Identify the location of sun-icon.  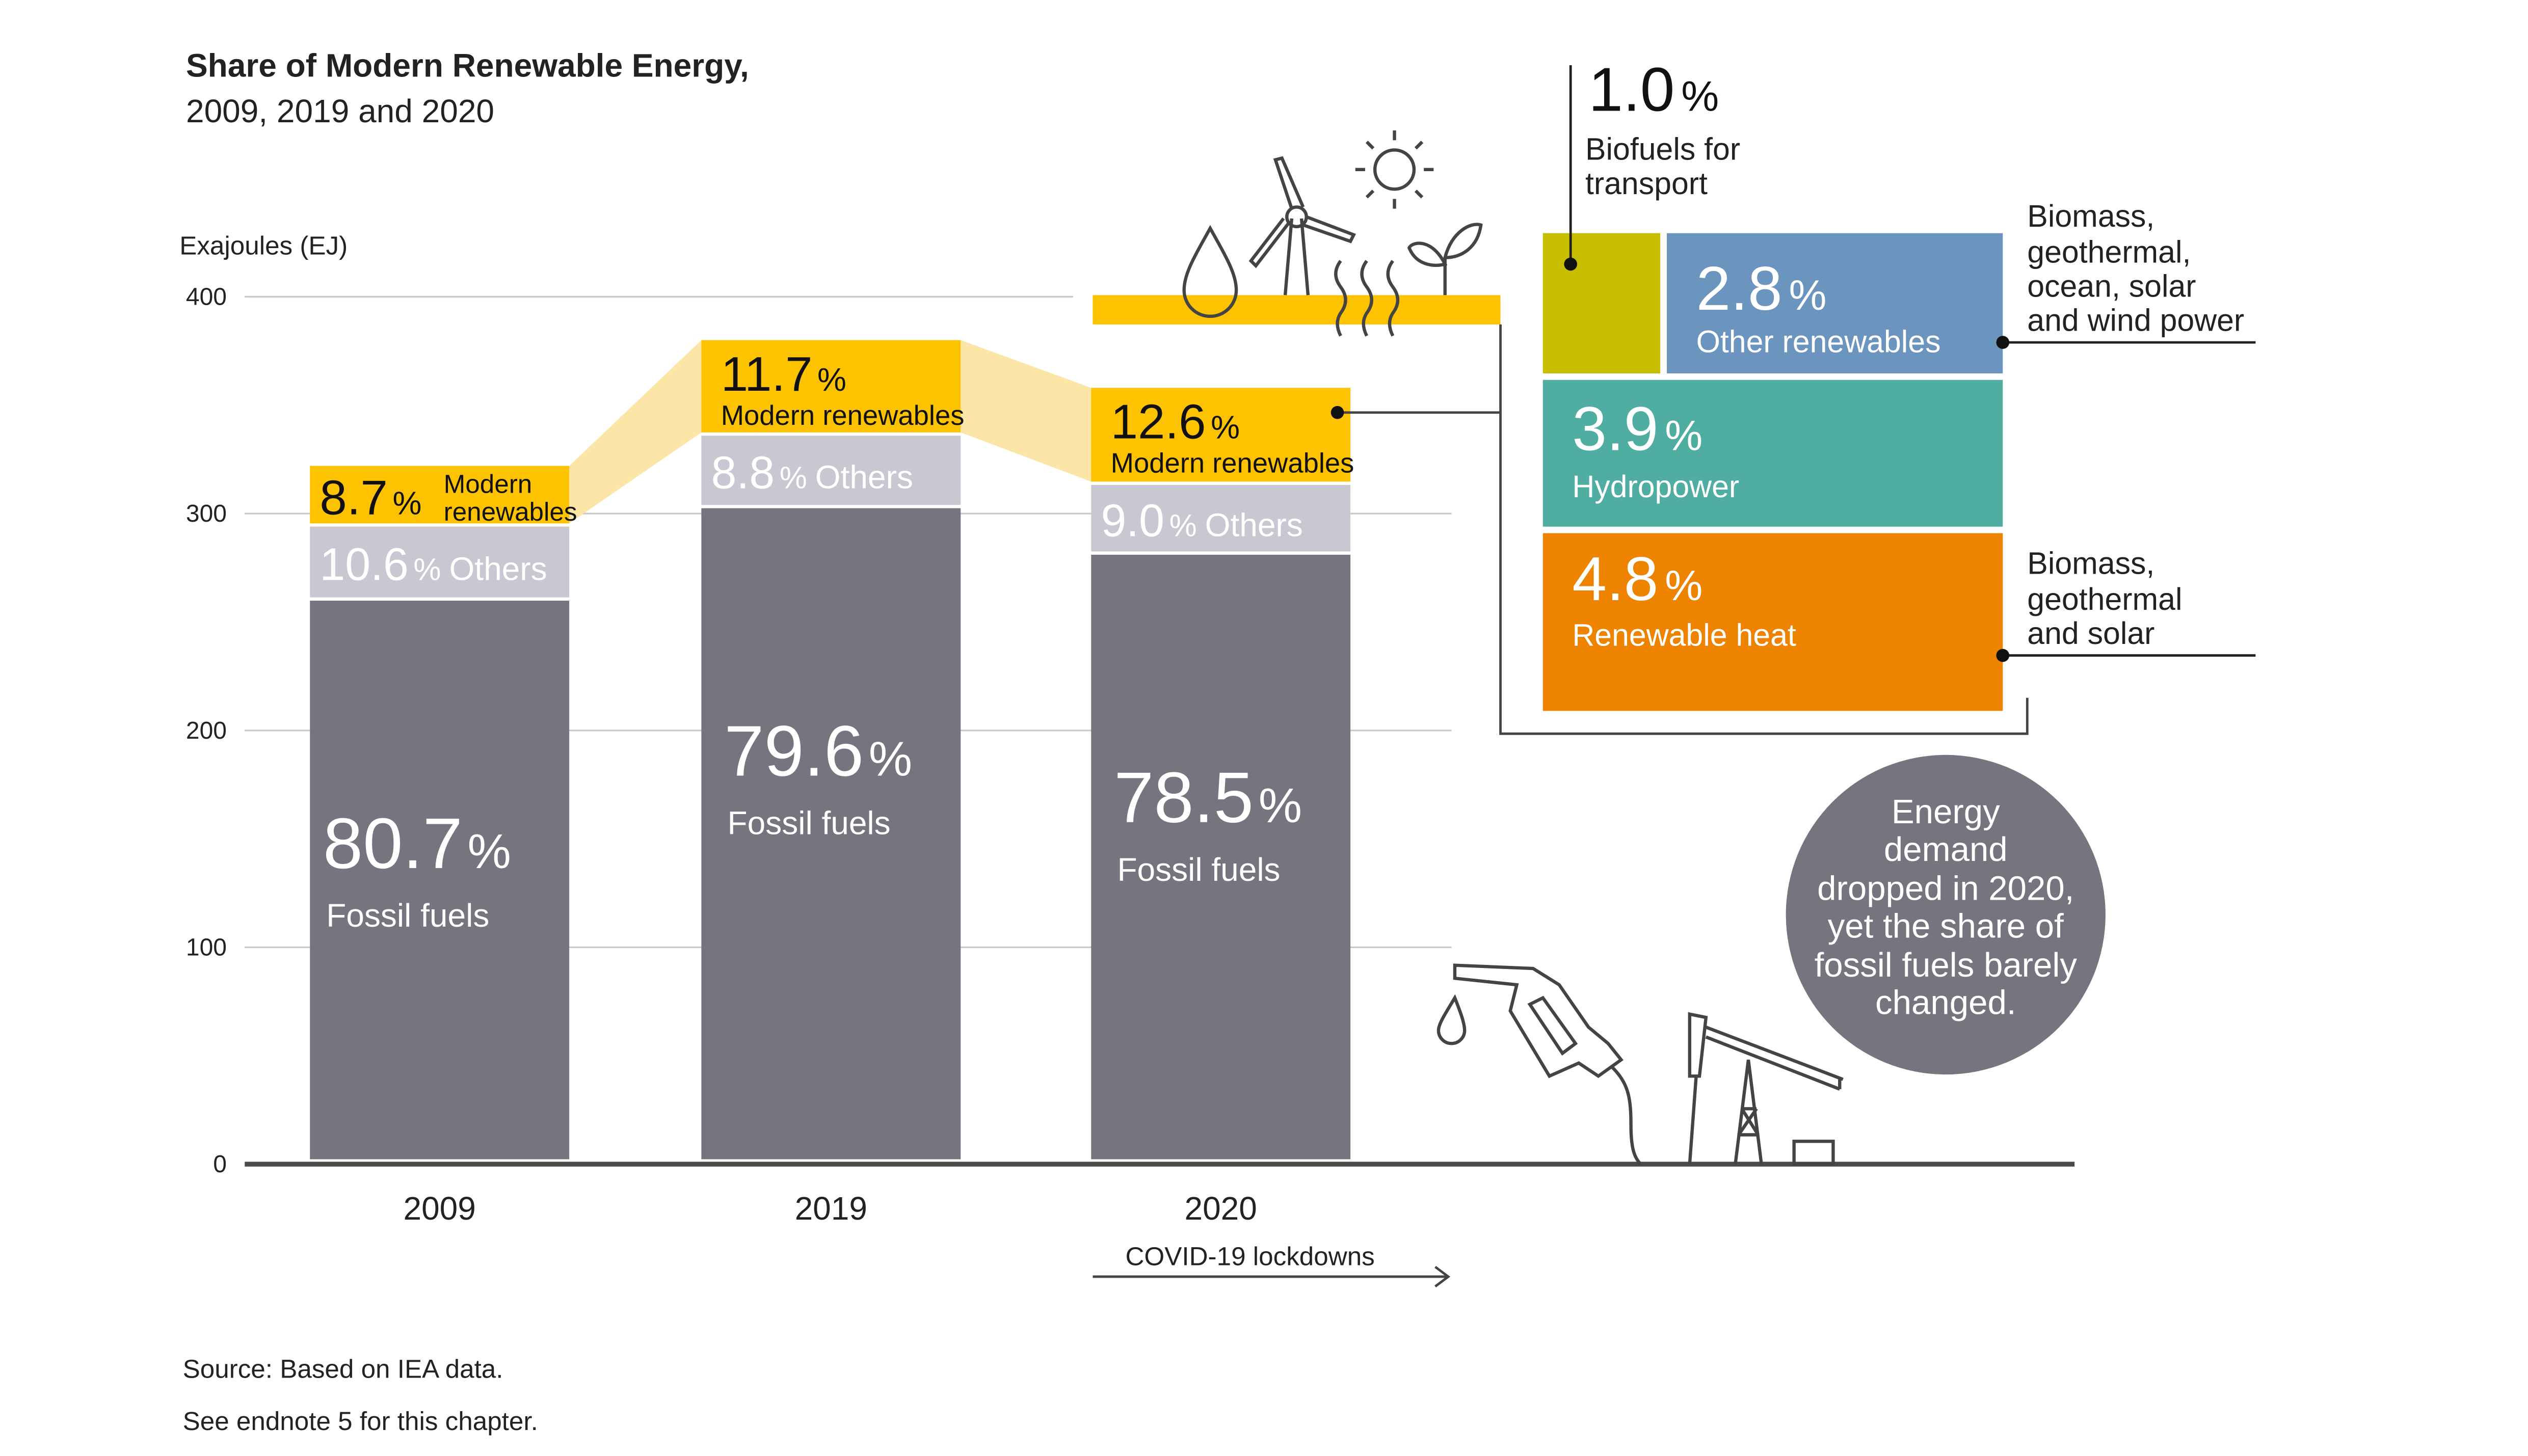
(1395, 169).